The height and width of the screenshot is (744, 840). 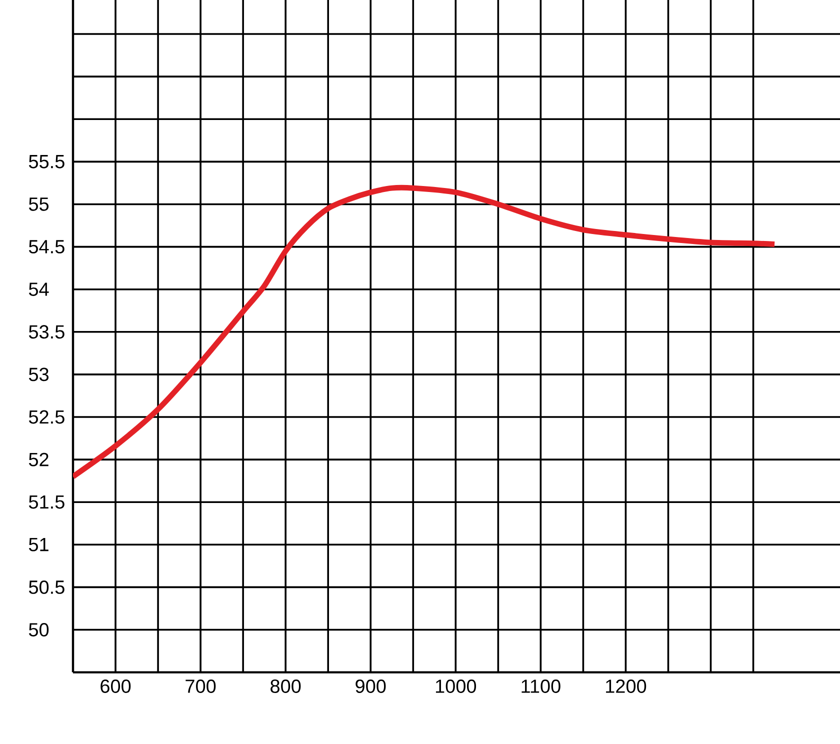 I want to click on y-tick-label: 55.5, so click(x=46, y=161).